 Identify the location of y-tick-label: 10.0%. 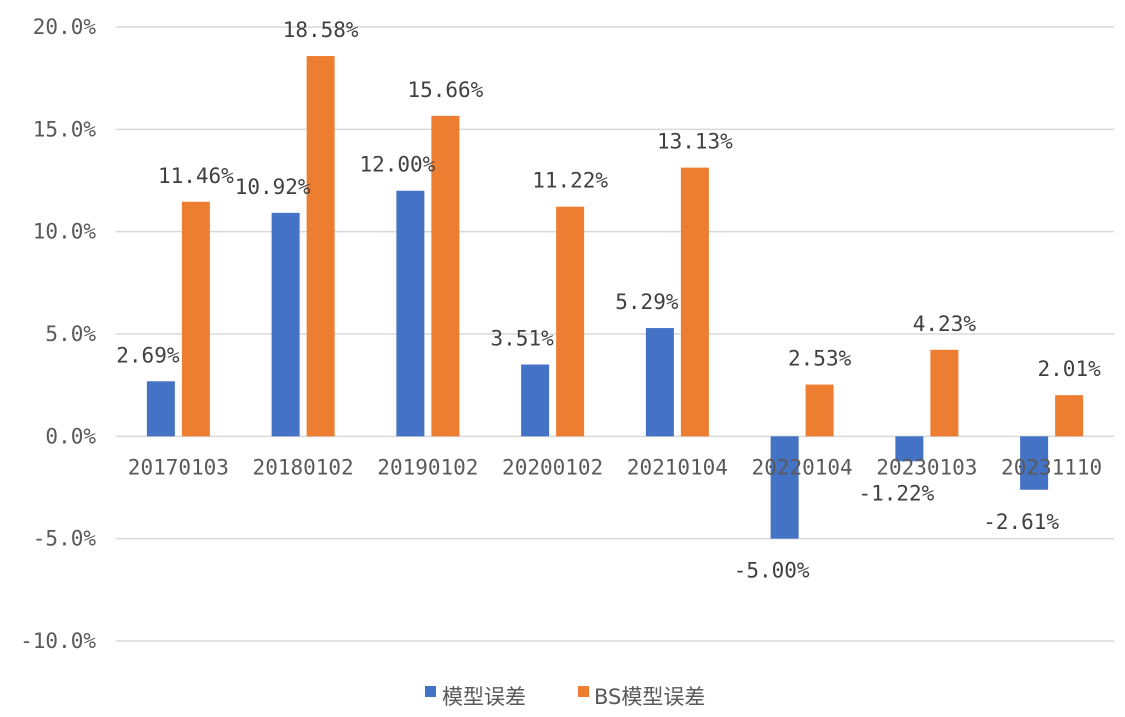
(65, 232).